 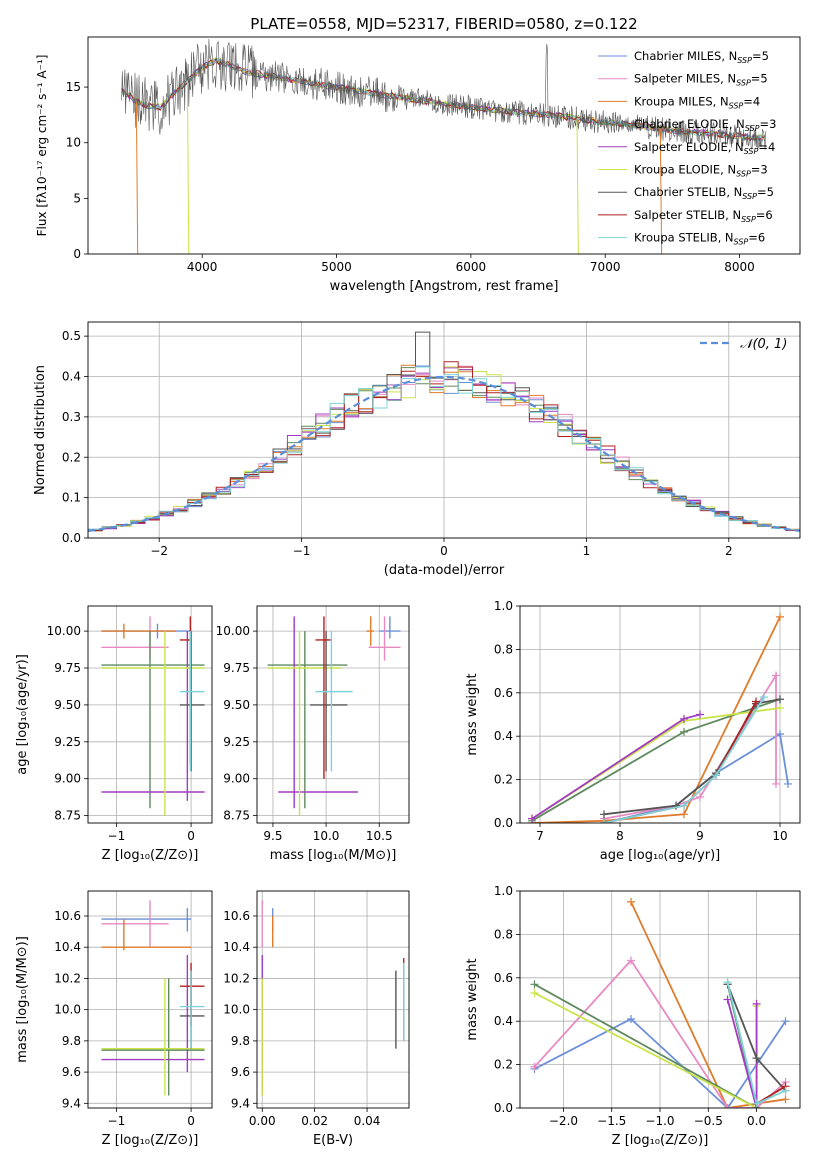 What do you see at coordinates (202, 267) in the screenshot?
I see `x-tick-label: 4000` at bounding box center [202, 267].